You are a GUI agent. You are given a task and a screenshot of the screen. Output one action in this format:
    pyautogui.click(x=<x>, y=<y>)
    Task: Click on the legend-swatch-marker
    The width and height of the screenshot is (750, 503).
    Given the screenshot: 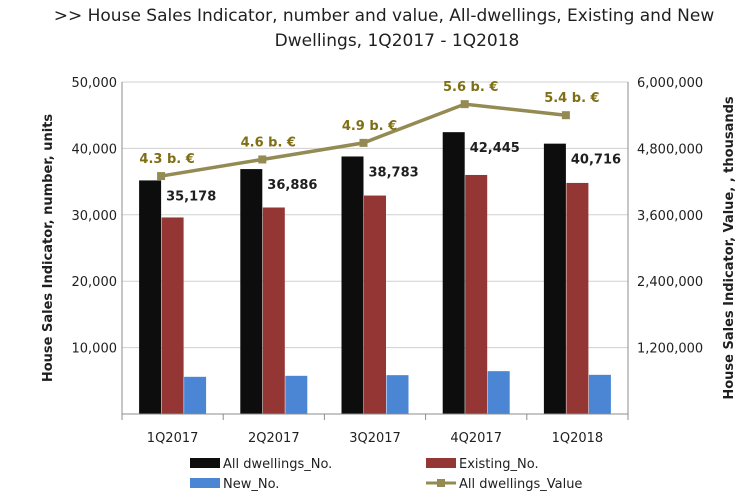 What is the action you would take?
    pyautogui.click(x=441, y=483)
    